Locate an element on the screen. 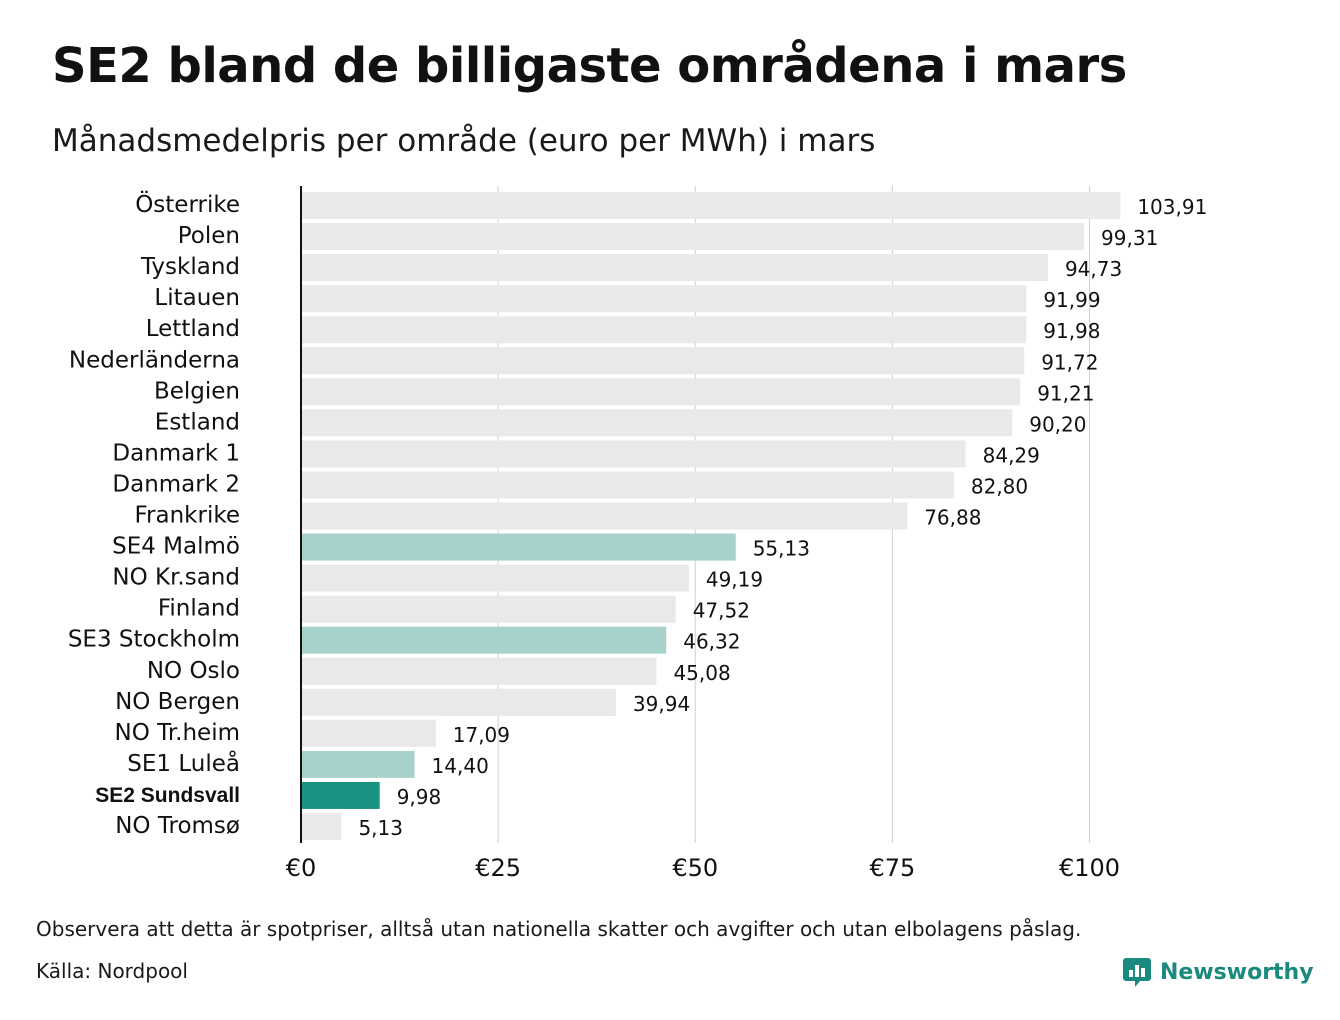  category-label: NO Tromsø is located at coordinates (177, 826).